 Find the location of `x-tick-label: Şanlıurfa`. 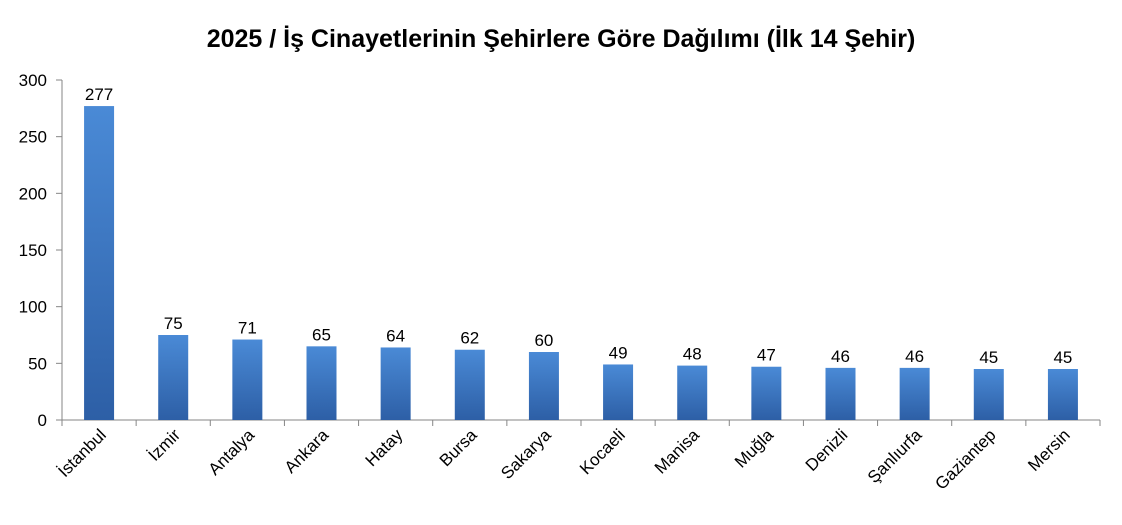

x-tick-label: Şanlıurfa is located at coordinates (895, 456).